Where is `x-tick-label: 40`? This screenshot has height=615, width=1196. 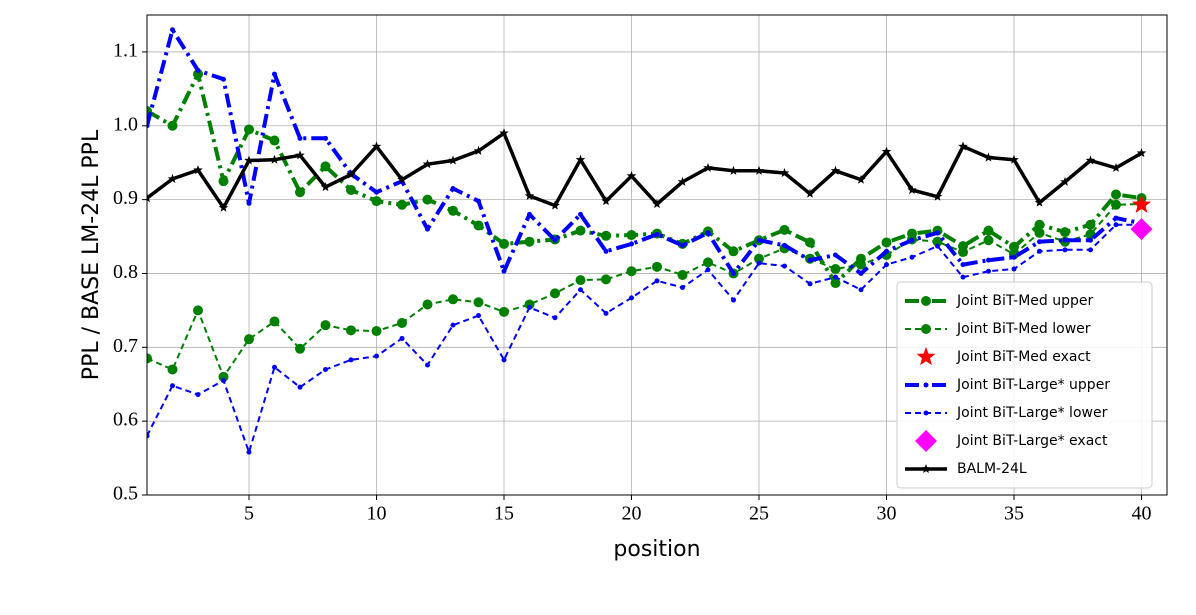 x-tick-label: 40 is located at coordinates (1142, 514).